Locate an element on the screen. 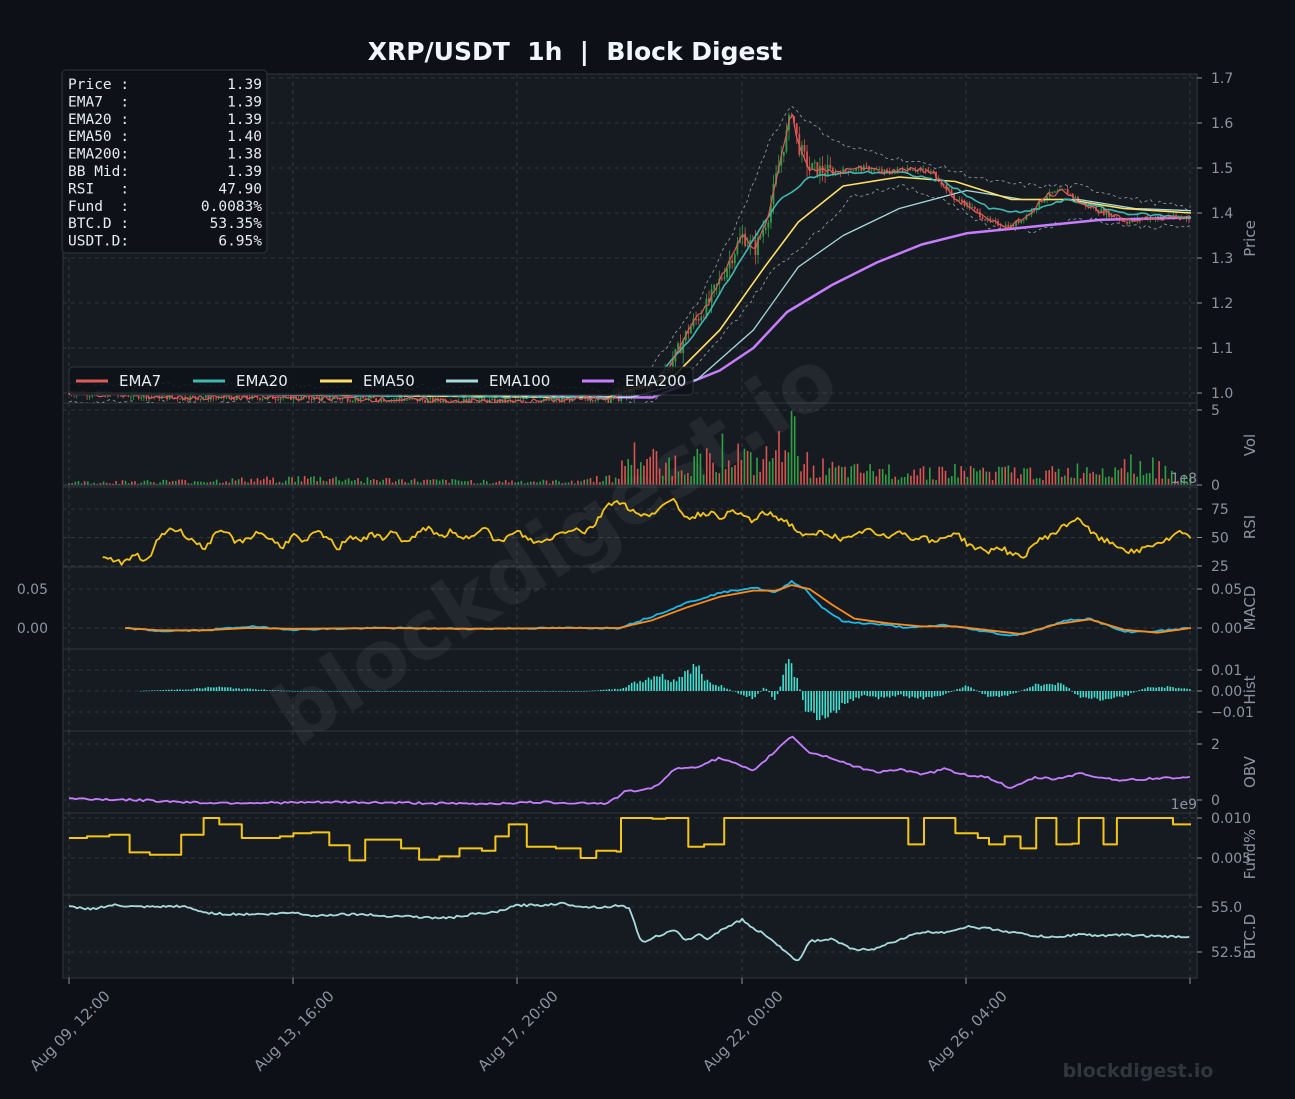  info-value-6: 47.90 is located at coordinates (240, 189).